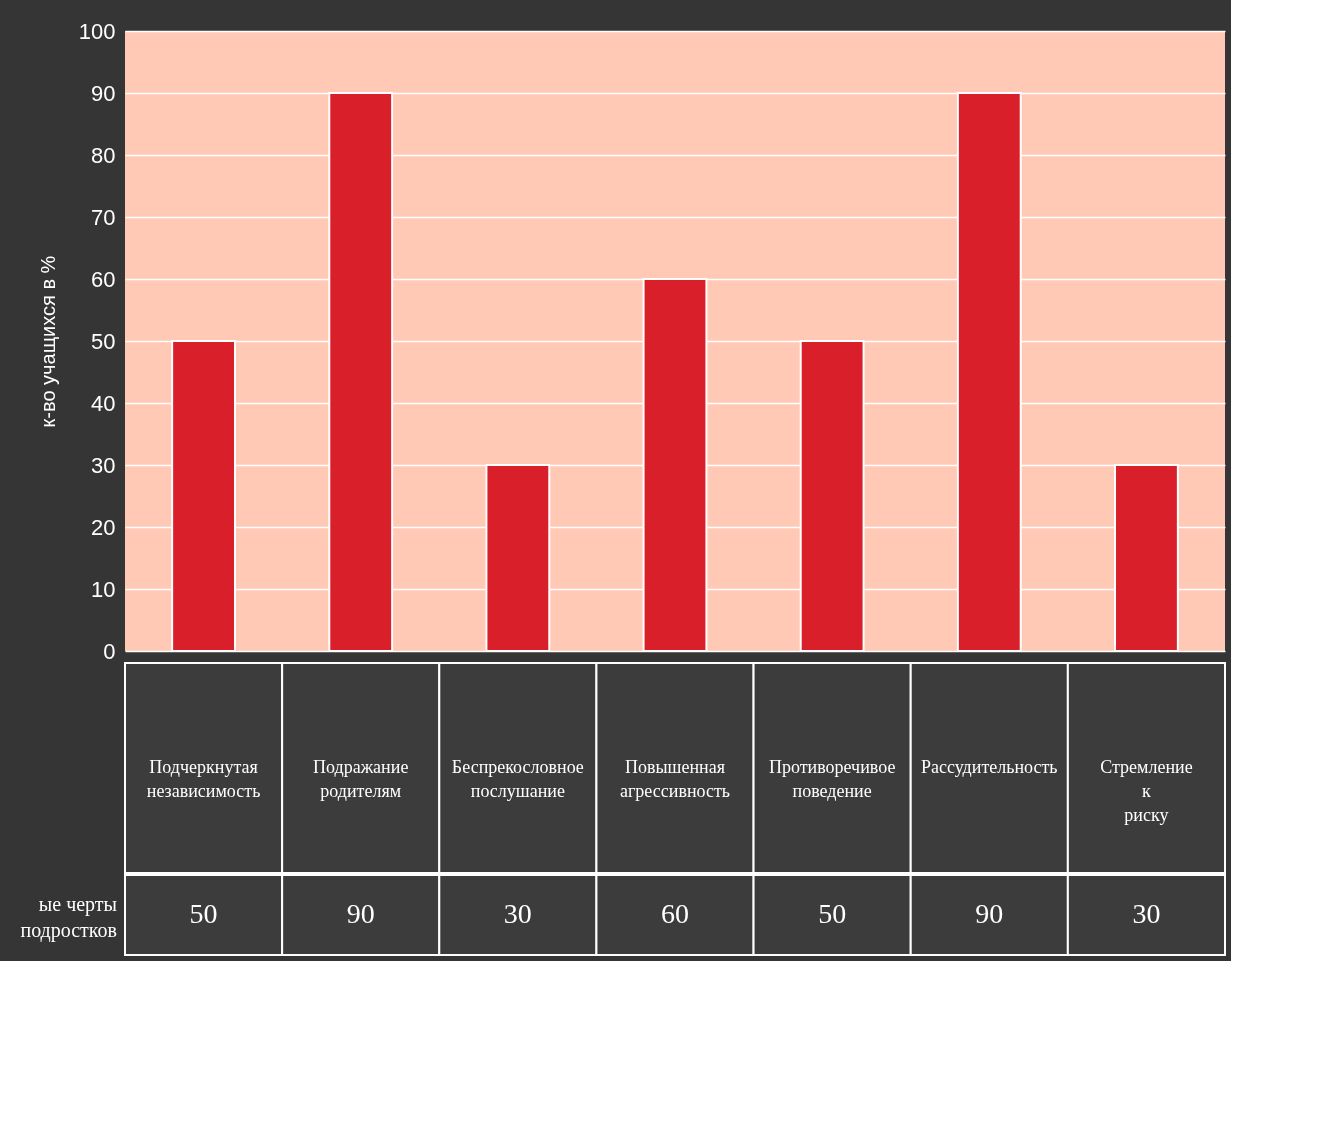 Image resolution: width=1341 pixels, height=1141 pixels. I want to click on y-axis-title: к-во учащихся в %, so click(47, 341).